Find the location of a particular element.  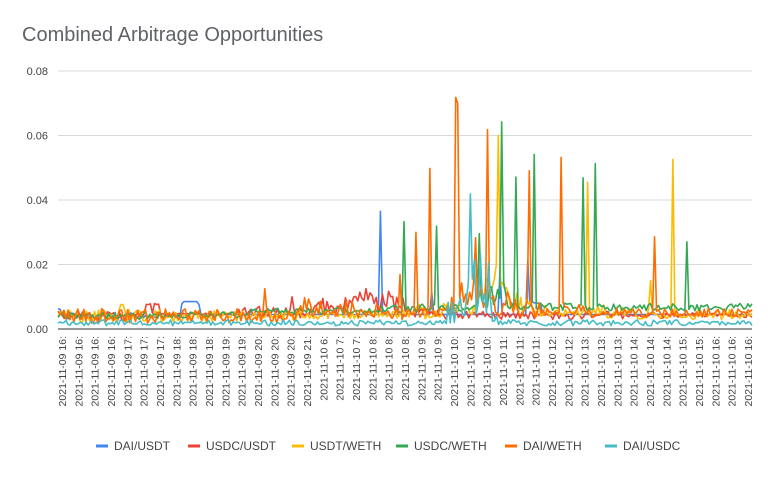

x-tick-label: 2021-11-10 6: is located at coordinates (324, 368).